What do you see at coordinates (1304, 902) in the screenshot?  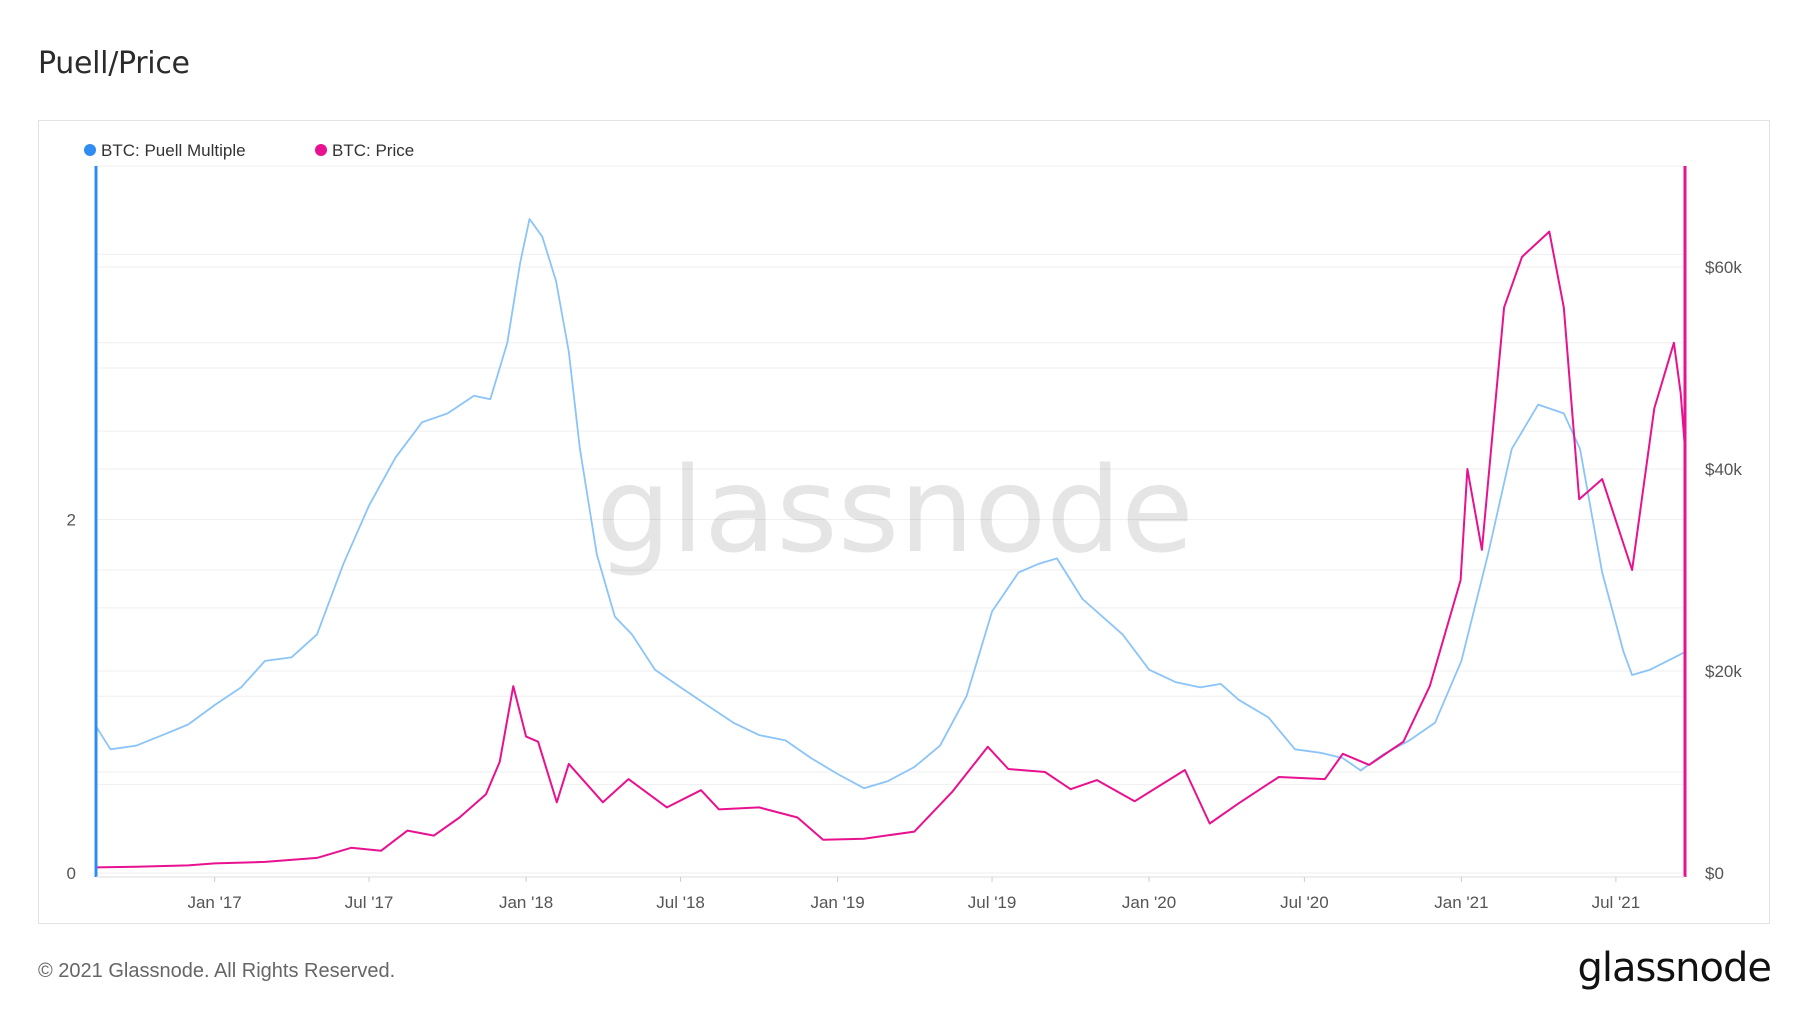 I see `x-tick-label: Jul '20` at bounding box center [1304, 902].